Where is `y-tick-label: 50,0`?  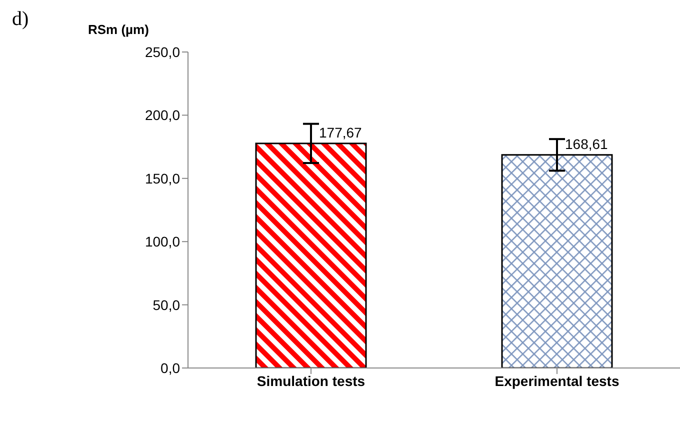
y-tick-label: 50,0 is located at coordinates (166, 304).